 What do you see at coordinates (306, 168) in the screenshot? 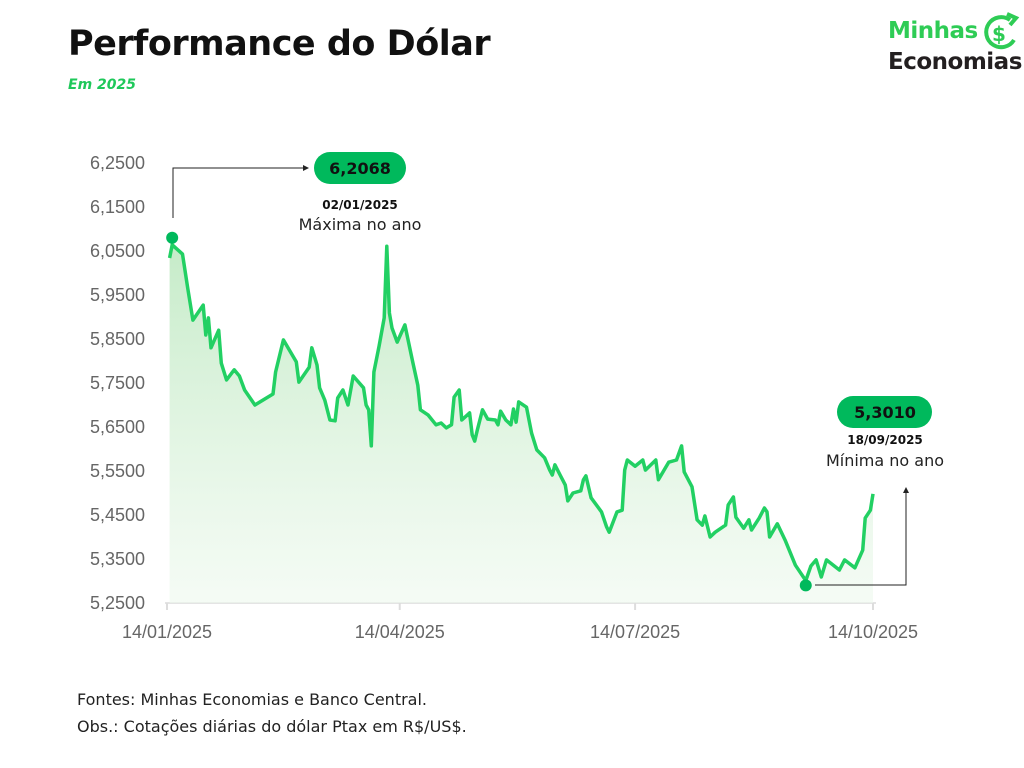
I see `max-arrow-icon` at bounding box center [306, 168].